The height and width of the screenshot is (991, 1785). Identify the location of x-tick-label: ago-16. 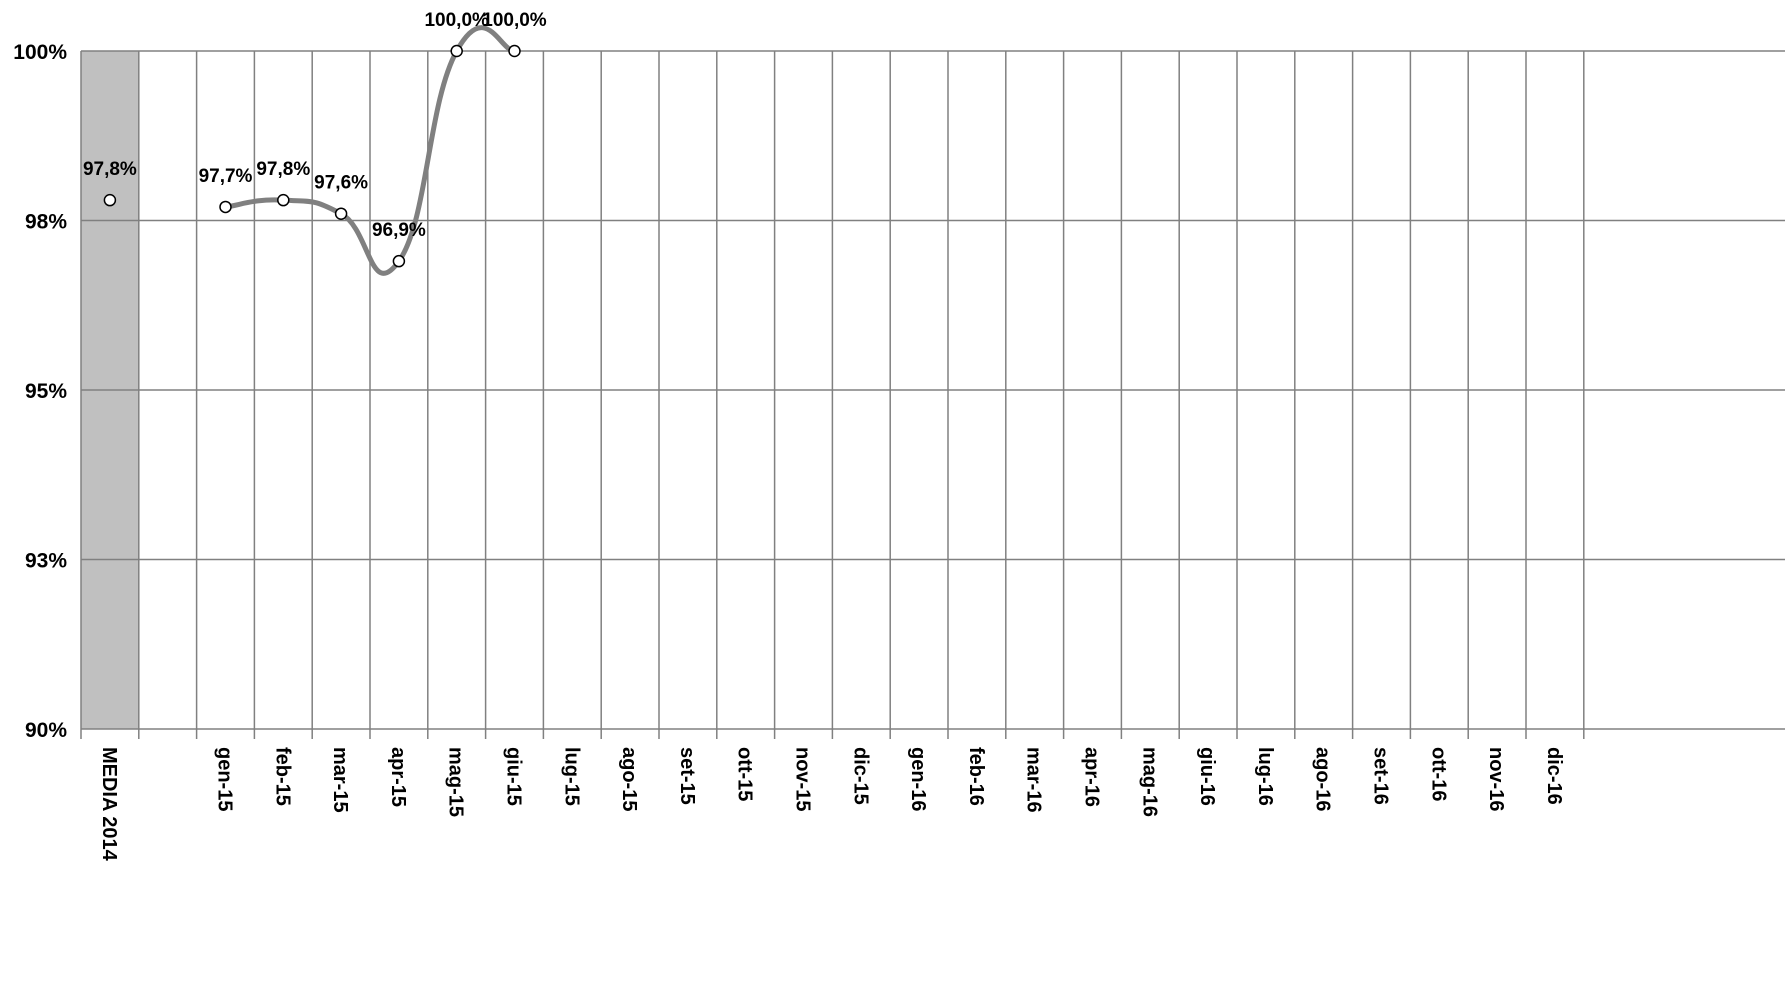
(1323, 779).